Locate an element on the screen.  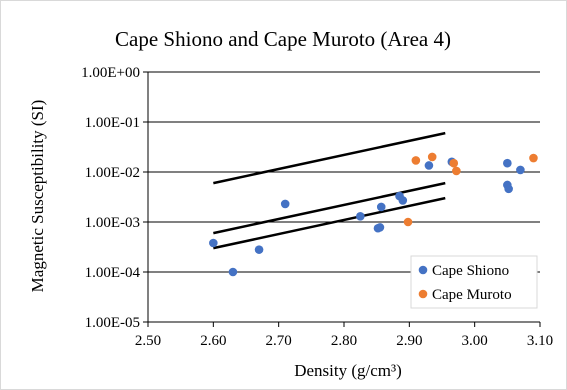
x-axis-label: Density (g/cm³) is located at coordinates (348, 370).